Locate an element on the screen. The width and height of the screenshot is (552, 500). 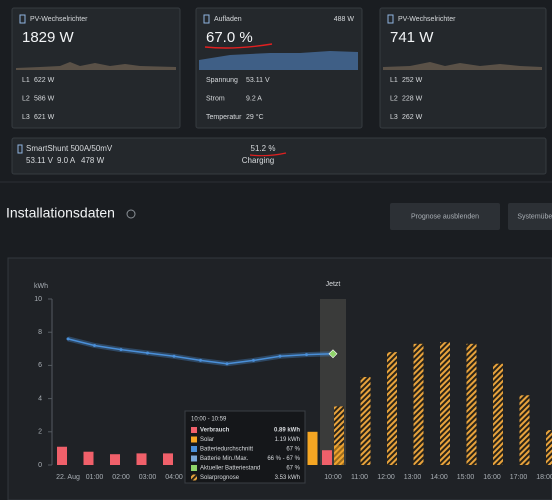
tooltip-label: Batterie Min./Max. is located at coordinates (224, 459).